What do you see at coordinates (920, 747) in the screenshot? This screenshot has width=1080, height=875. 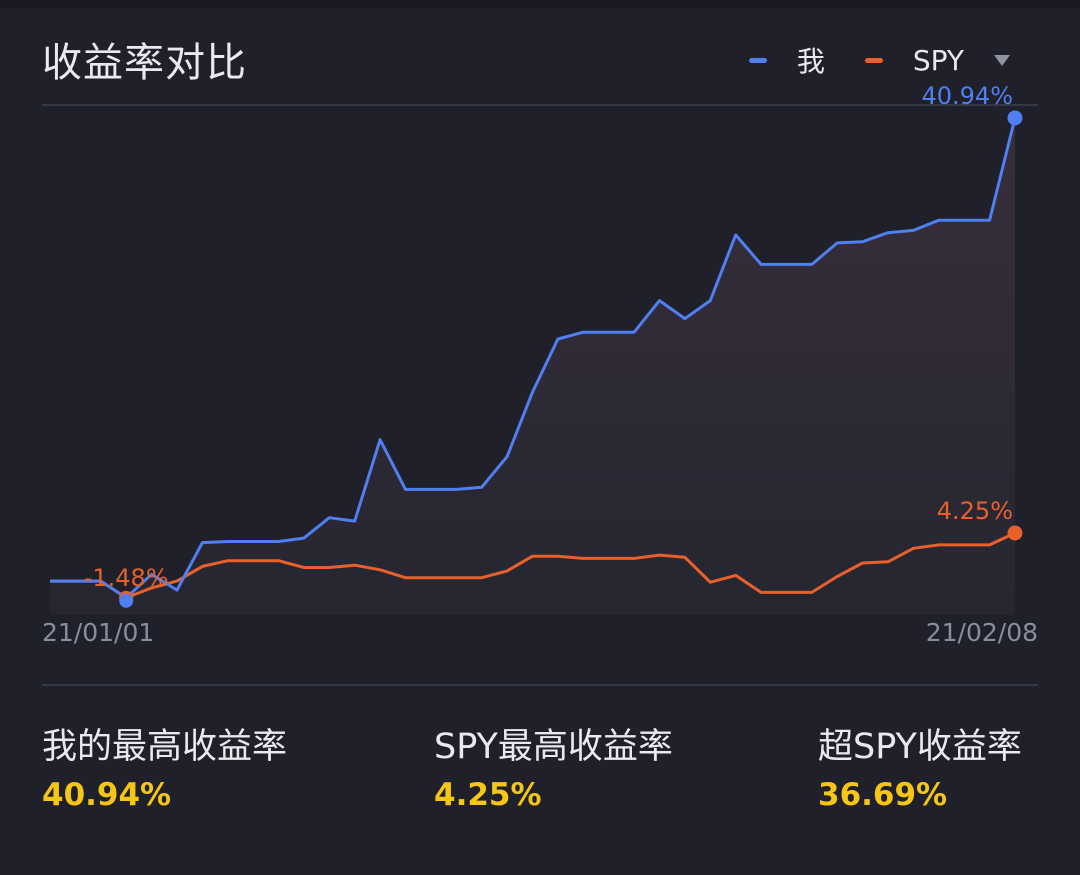 I see `stat-excess-label: 超SPY收益率` at bounding box center [920, 747].